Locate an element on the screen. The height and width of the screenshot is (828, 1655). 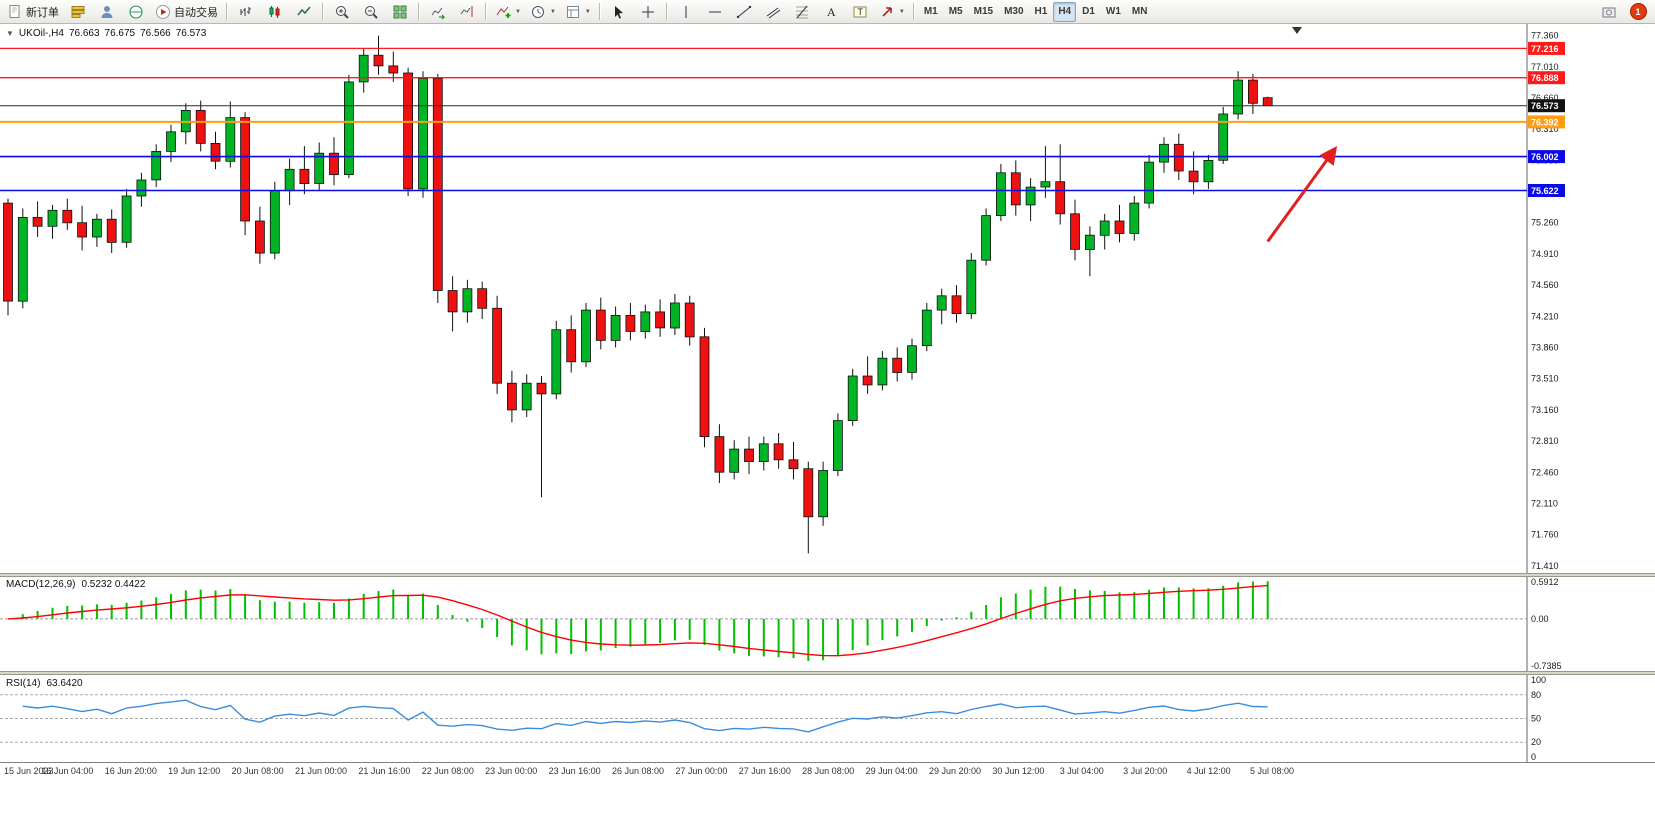
svg-text: 73.510 is located at coordinates (1545, 379).